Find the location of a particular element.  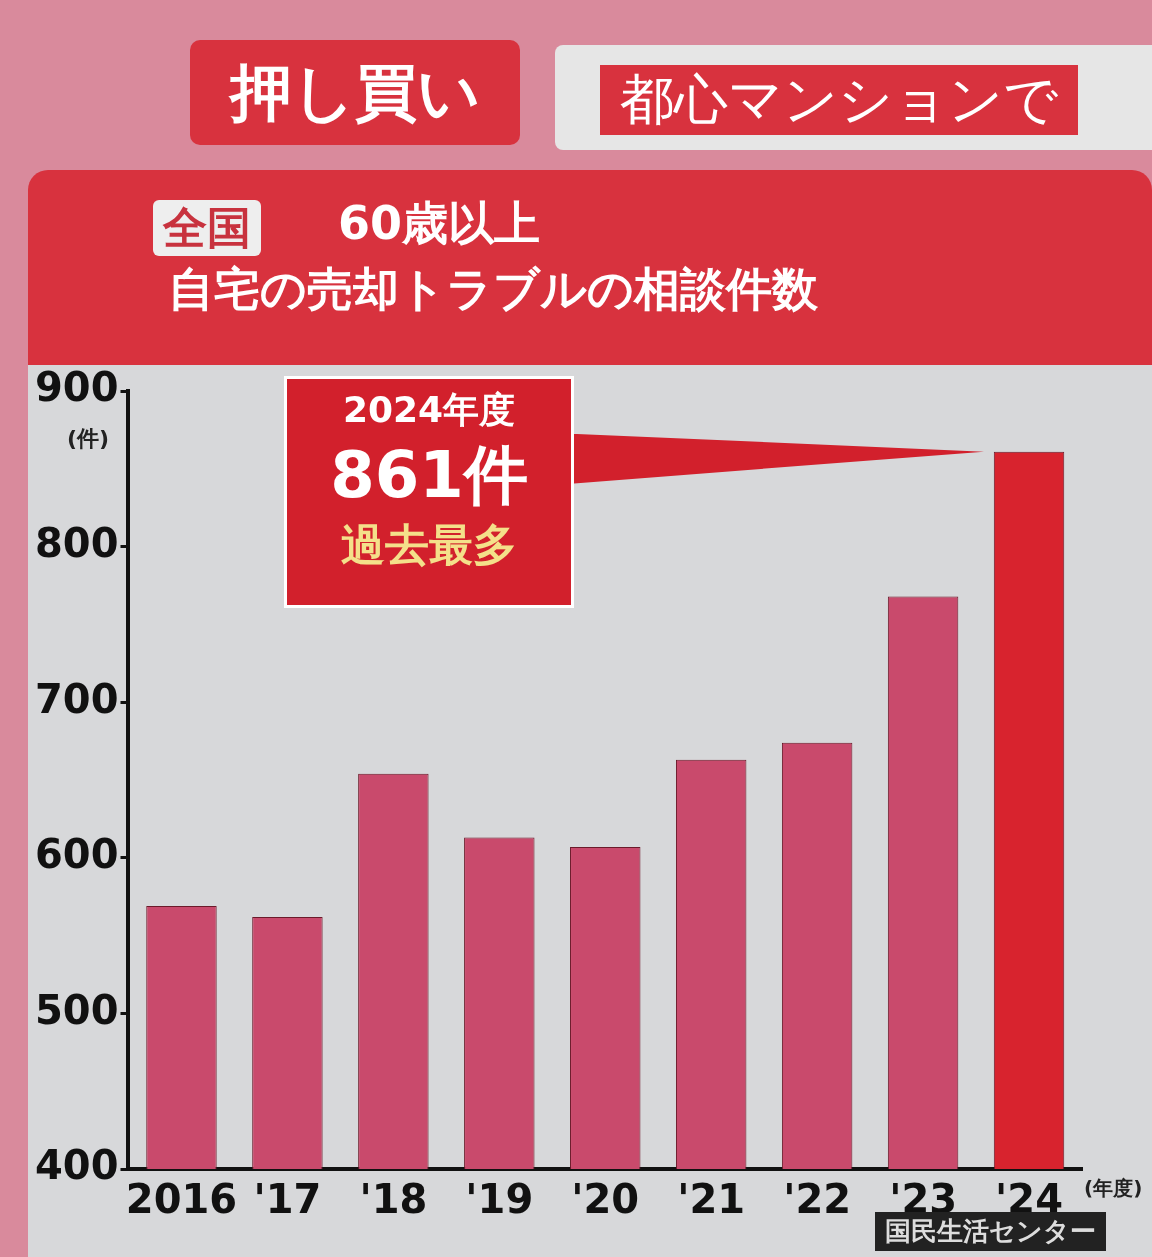

text: 都心マンションで is located at coordinates (839, 100).